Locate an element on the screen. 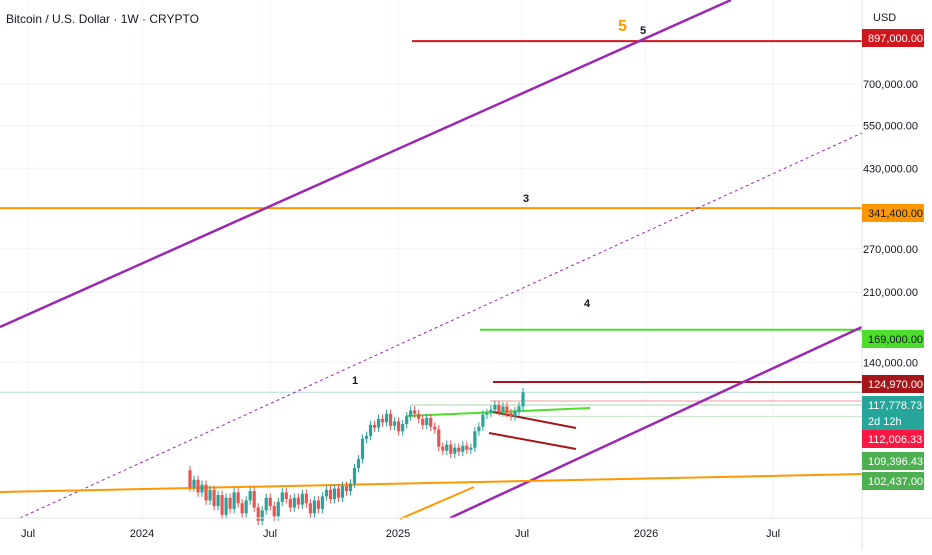 Image resolution: width=932 pixels, height=555 pixels. y-tick-label: 210,000.00 is located at coordinates (890, 293).